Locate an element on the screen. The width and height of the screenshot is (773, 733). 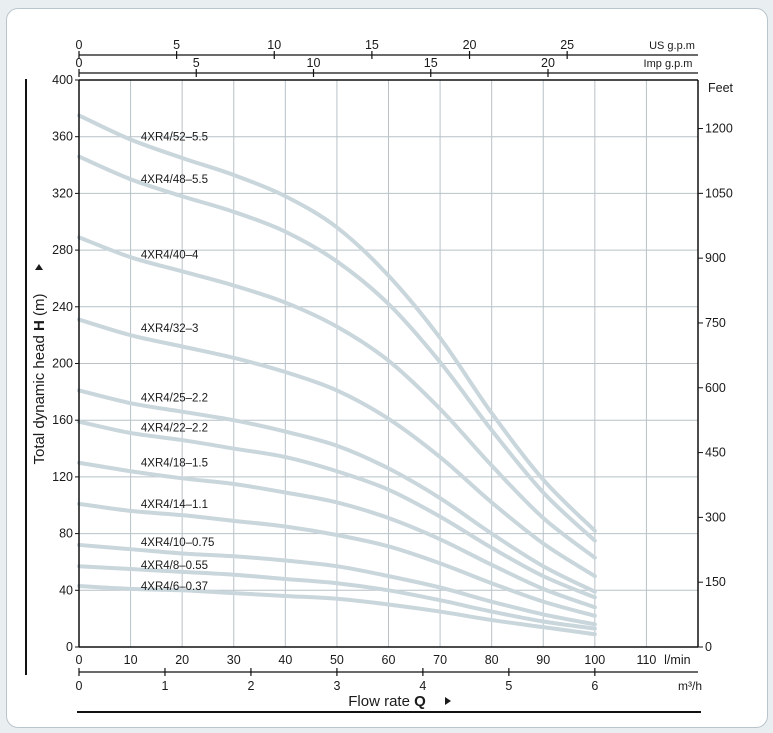
usgpm-tick-label: 10 is located at coordinates (274, 45).